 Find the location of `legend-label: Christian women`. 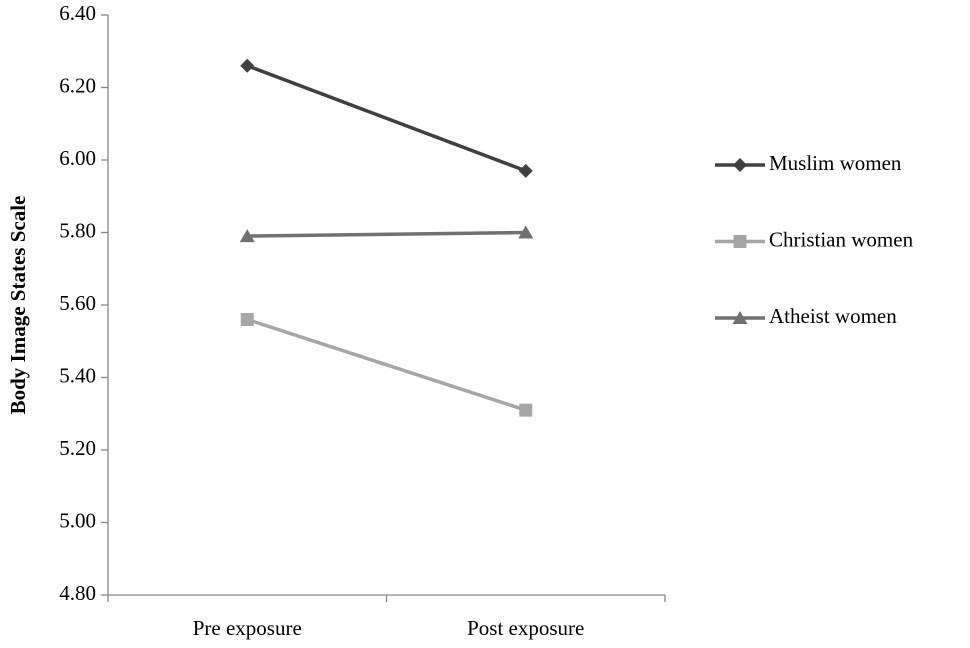

legend-label: Christian women is located at coordinates (841, 239).